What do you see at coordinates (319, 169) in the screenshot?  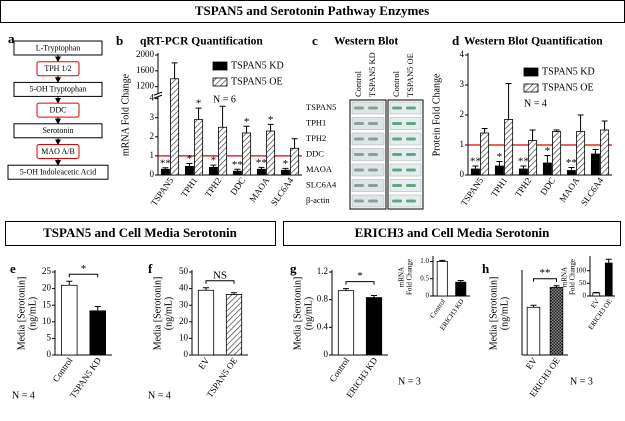 I see `protein-label: MAOA` at bounding box center [319, 169].